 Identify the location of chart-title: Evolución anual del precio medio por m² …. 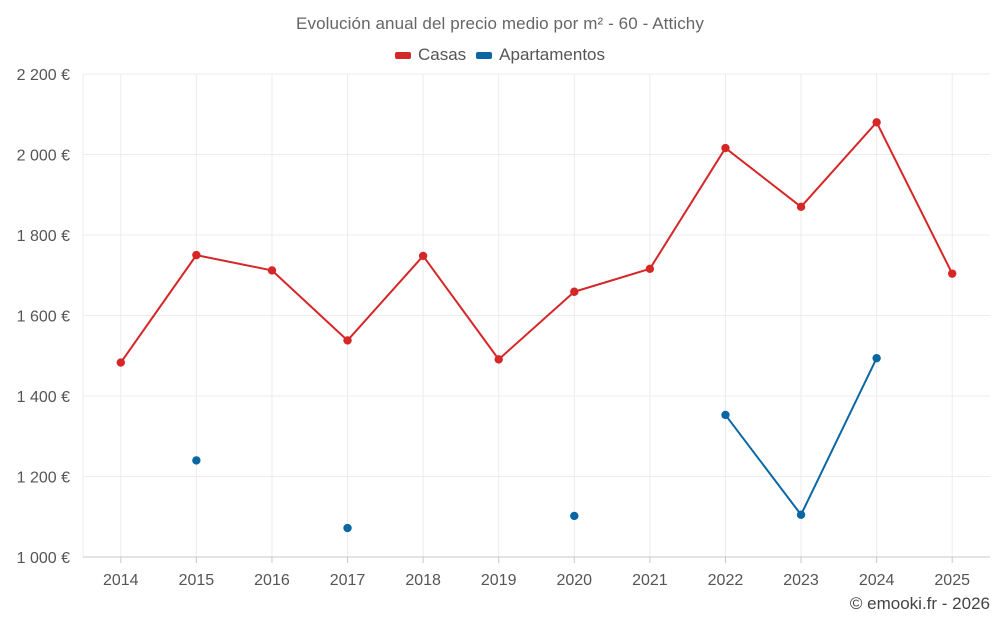
(500, 23).